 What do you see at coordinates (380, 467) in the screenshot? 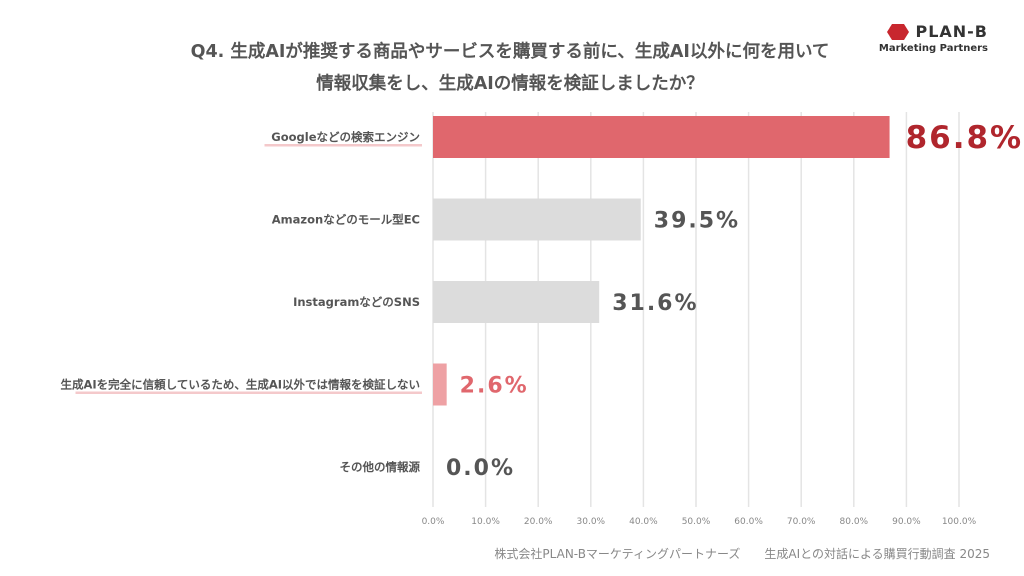
I see `category-label: その他の情報源` at bounding box center [380, 467].